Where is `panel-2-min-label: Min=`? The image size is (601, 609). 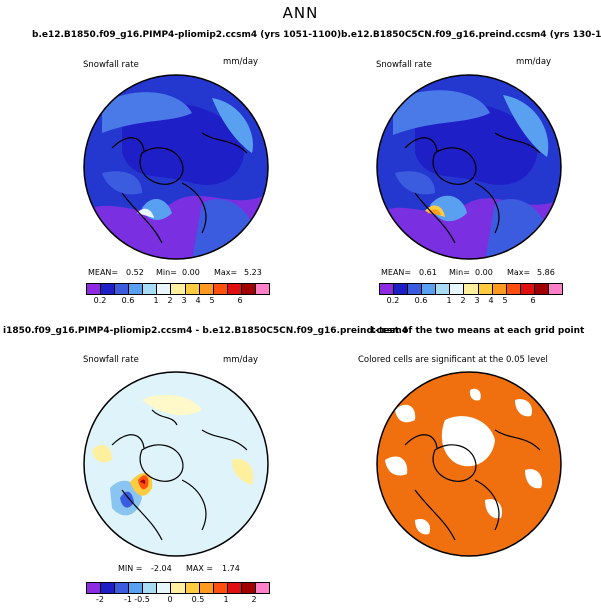
panel-2-min-label: Min= is located at coordinates (459, 272).